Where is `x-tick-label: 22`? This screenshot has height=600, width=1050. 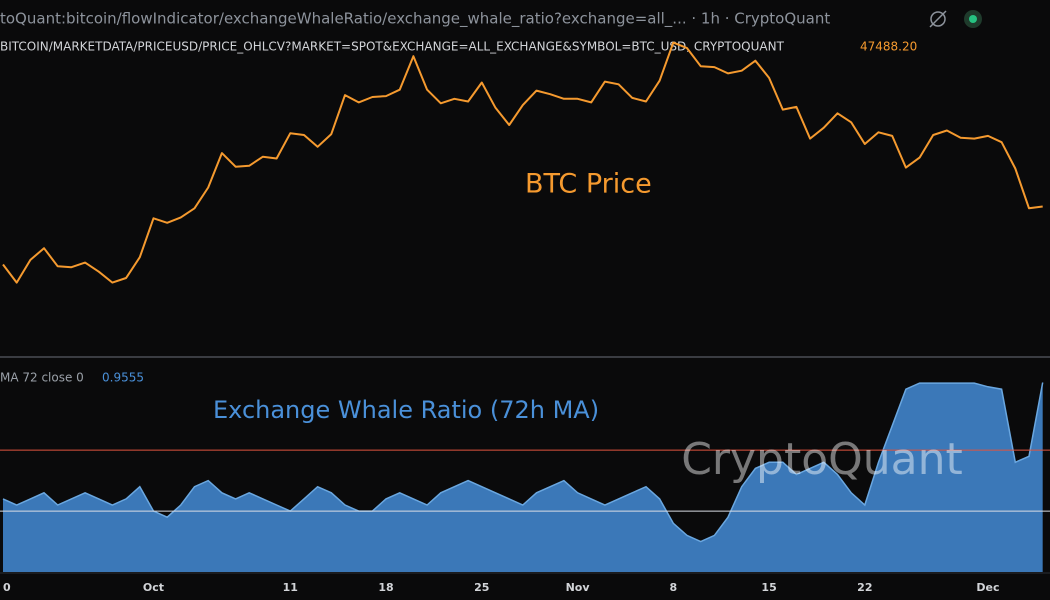 x-tick-label: 22 is located at coordinates (864, 587).